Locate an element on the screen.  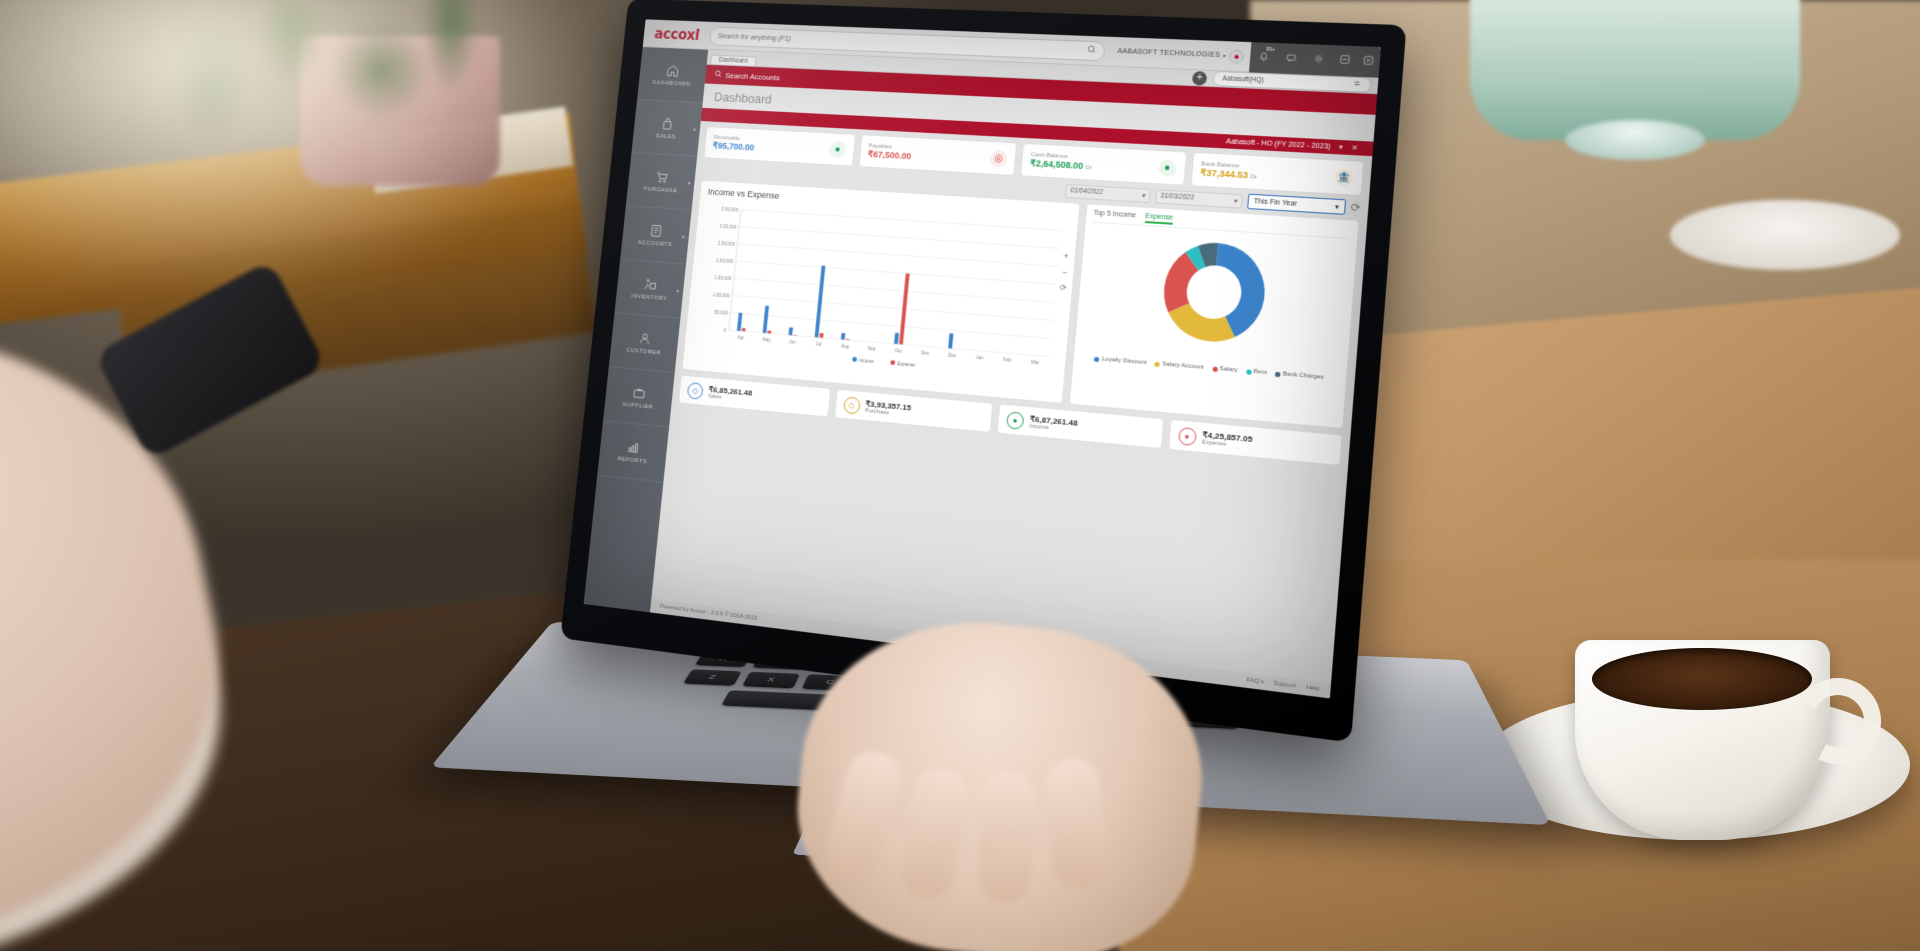
legend-label: Salary Account is located at coordinates (1183, 366).